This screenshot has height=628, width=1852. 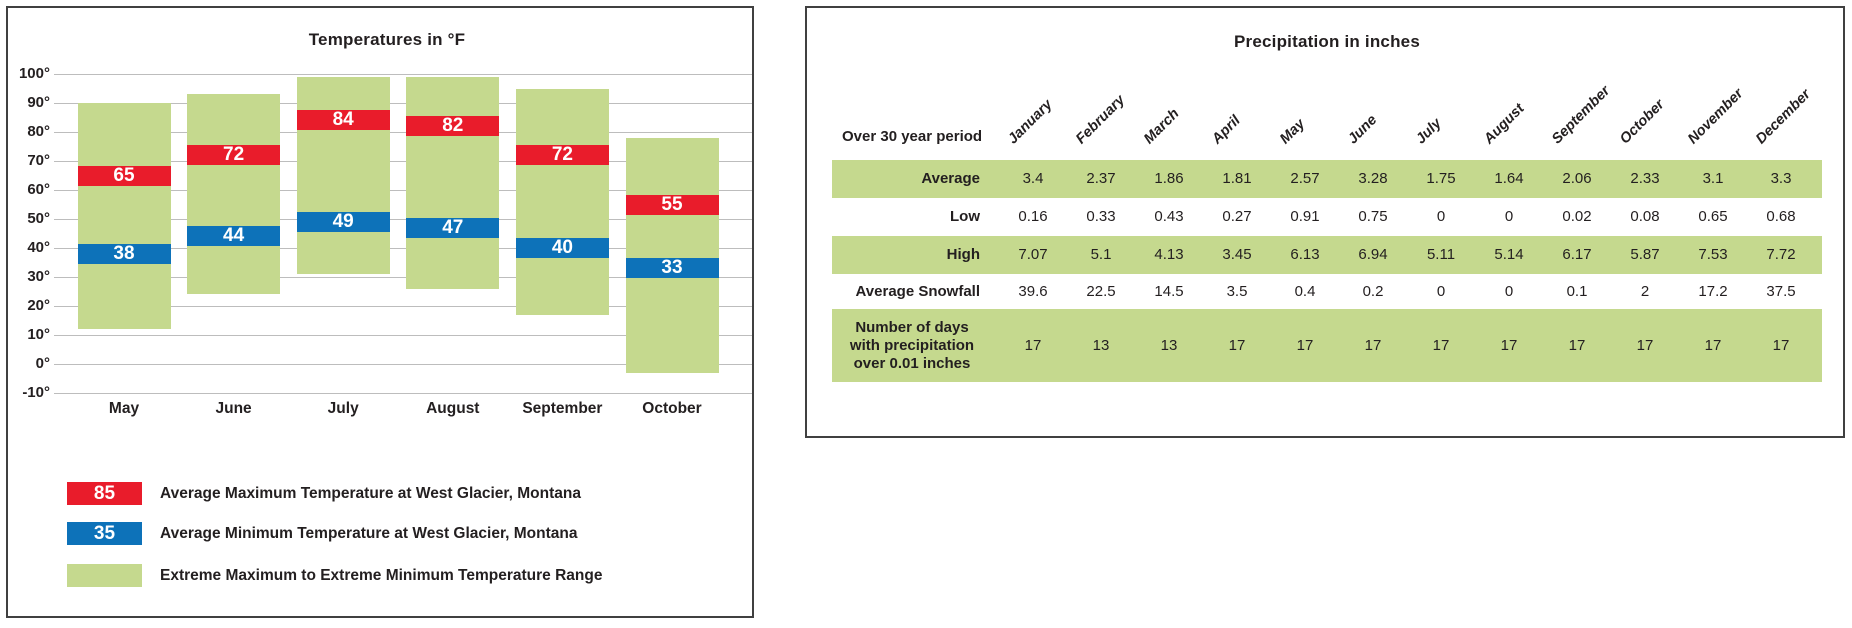 I want to click on x-axis-label-may: May, so click(x=124, y=408).